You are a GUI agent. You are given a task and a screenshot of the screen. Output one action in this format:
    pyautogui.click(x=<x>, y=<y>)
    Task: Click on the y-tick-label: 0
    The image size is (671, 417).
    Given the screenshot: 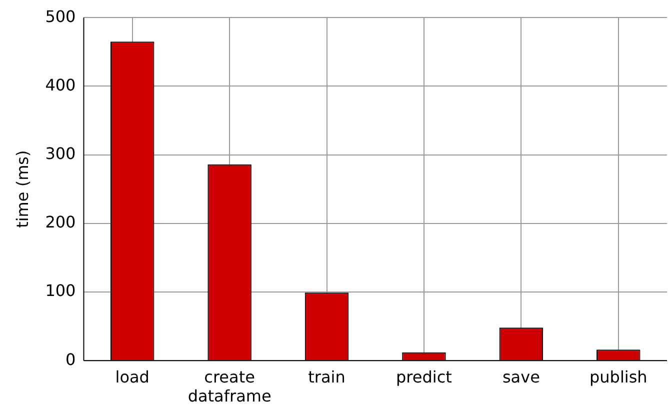 What is the action you would take?
    pyautogui.click(x=71, y=359)
    